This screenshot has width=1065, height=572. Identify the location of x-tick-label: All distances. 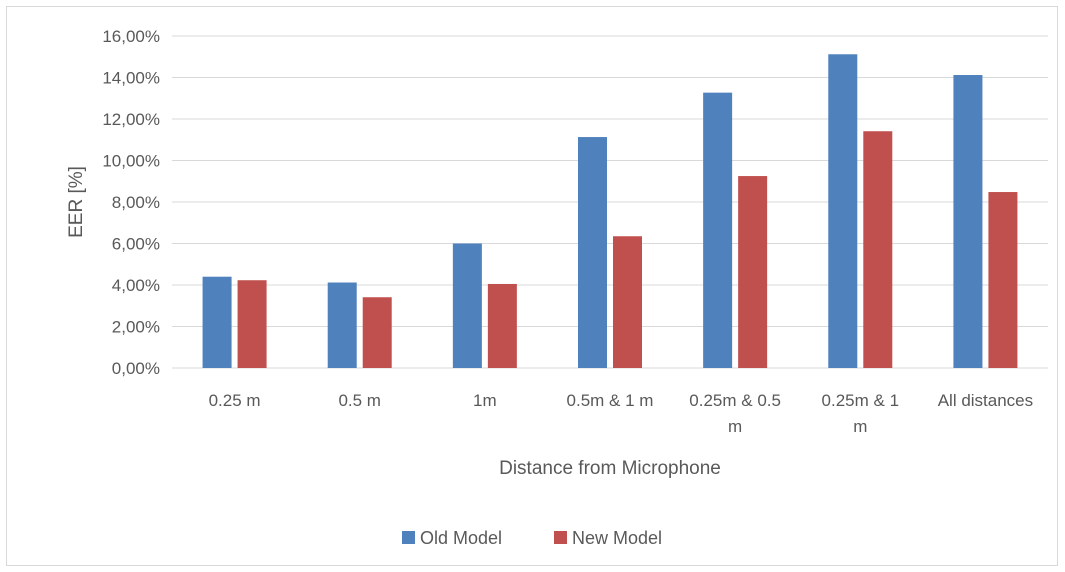
(985, 400).